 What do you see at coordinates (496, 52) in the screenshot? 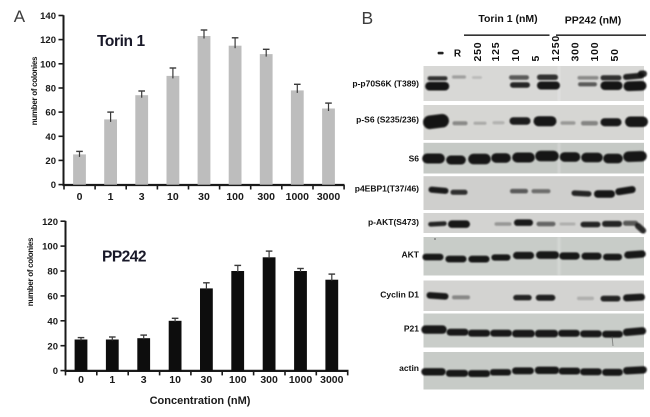
I see `svg-text: 125` at bounding box center [496, 52].